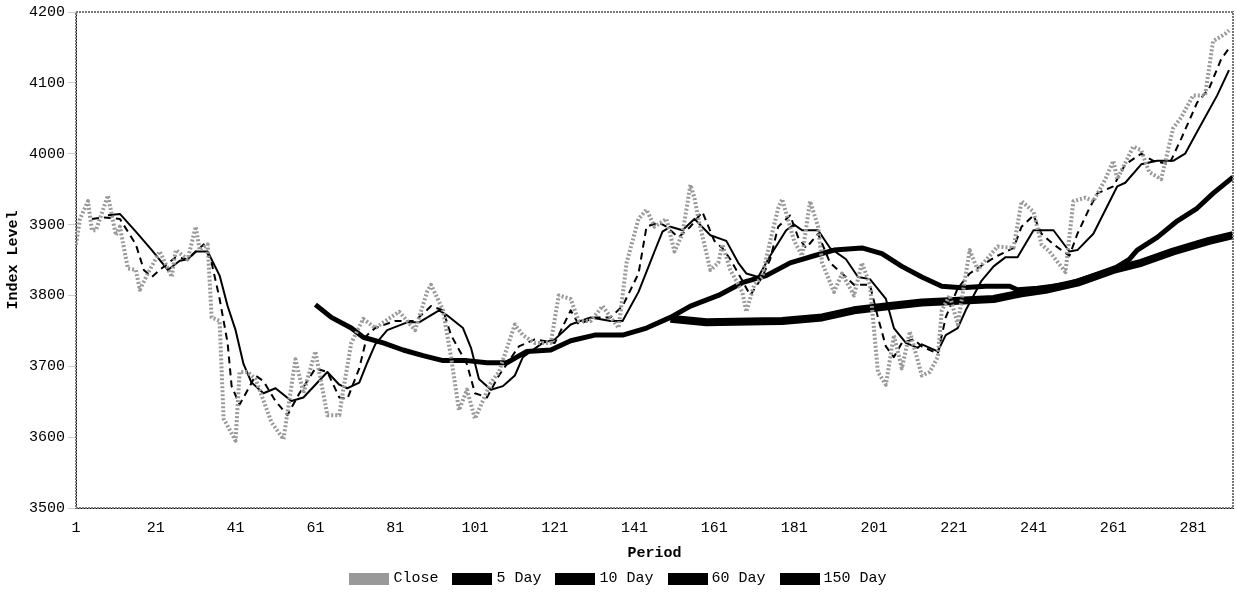 The height and width of the screenshot is (596, 1236). I want to click on y-axis-title: Index Level, so click(13, 260).